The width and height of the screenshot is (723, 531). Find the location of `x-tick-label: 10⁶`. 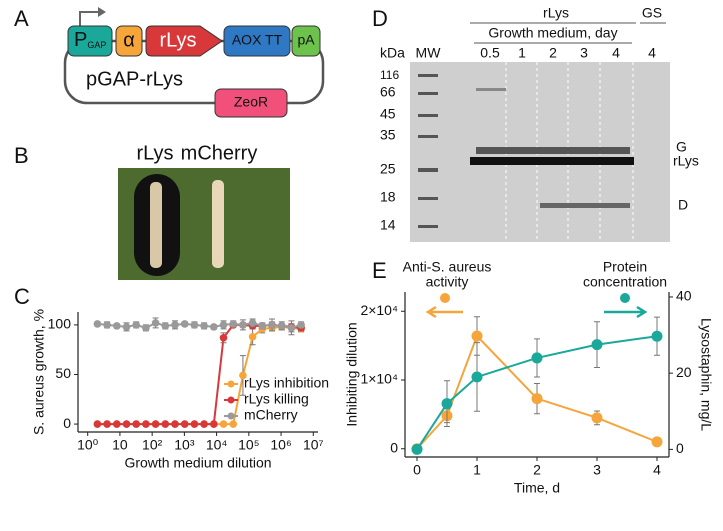

x-tick-label: 10⁶ is located at coordinates (280, 445).